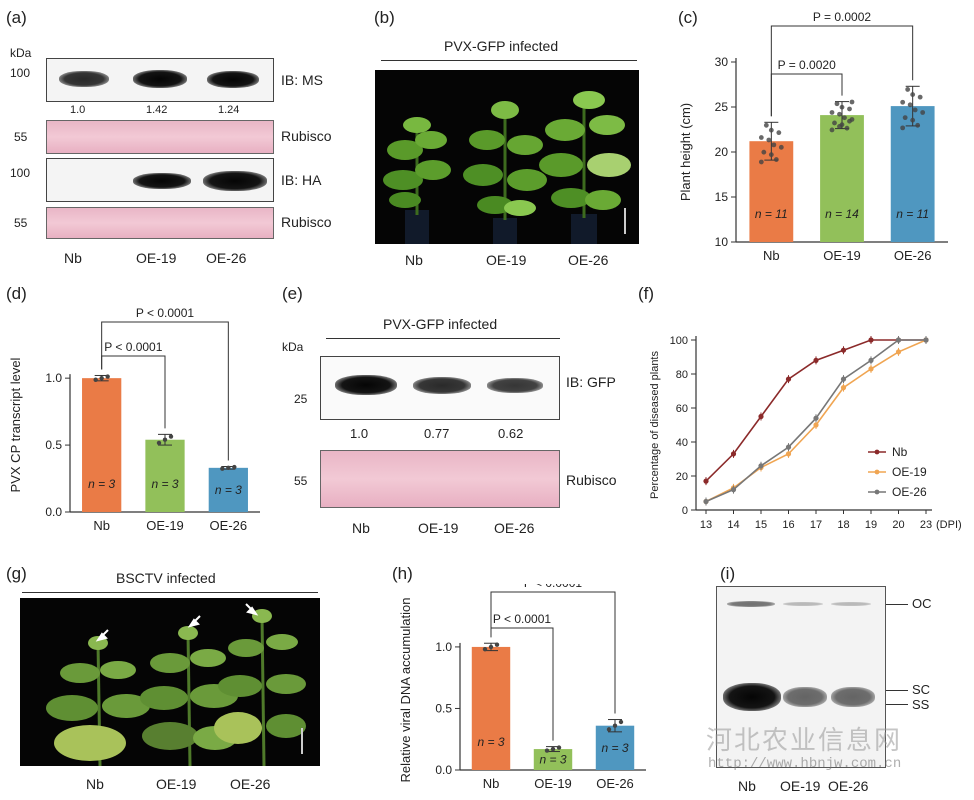 Image resolution: width=974 pixels, height=800 pixels. What do you see at coordinates (20, 73) in the screenshot?
I see `marker-100-ms: 100` at bounding box center [20, 73].